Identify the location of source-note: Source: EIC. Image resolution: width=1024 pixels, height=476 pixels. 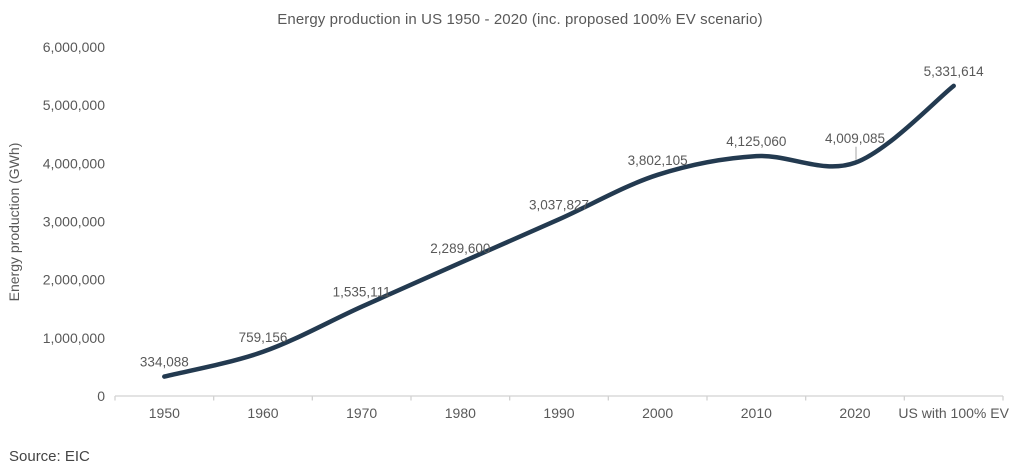
(49, 456).